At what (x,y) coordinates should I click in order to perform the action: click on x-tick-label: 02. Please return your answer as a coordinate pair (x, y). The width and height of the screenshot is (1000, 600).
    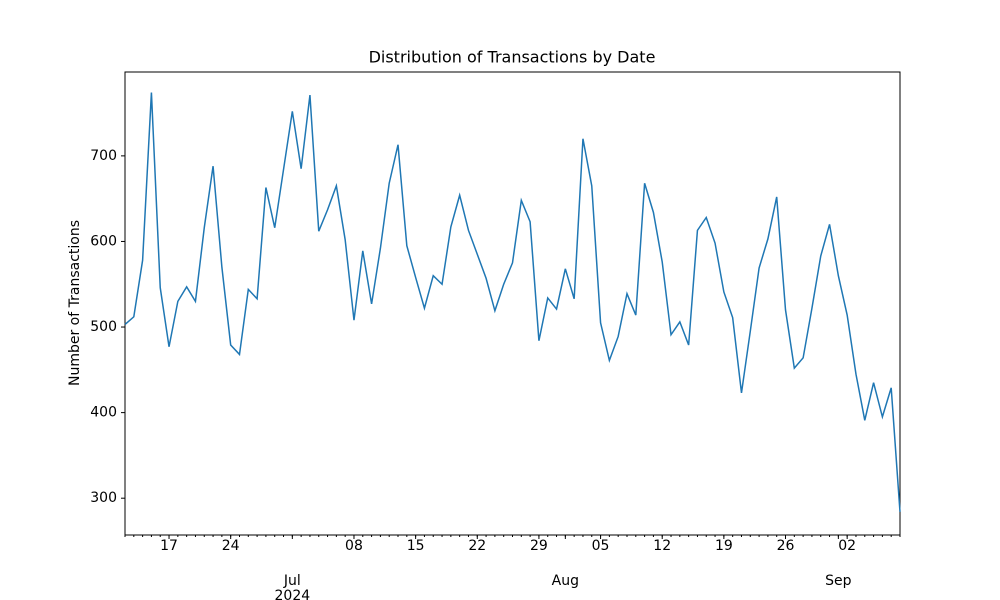
    Looking at the image, I should click on (847, 546).